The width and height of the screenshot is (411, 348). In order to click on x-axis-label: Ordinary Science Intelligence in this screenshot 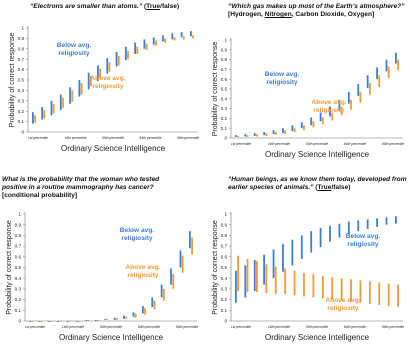, I will do `click(113, 148)`.